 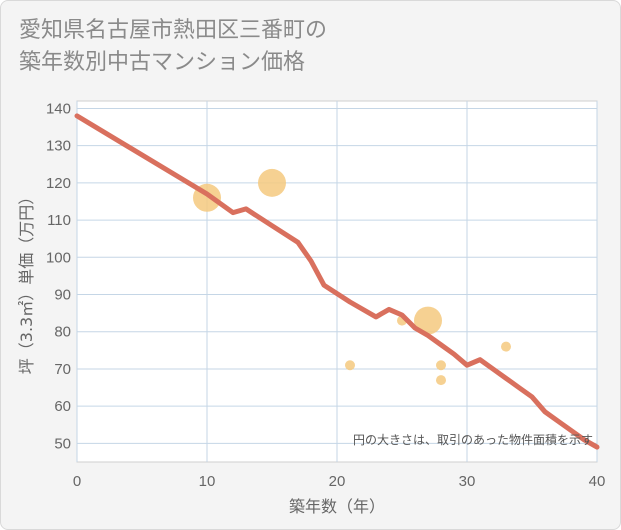 What do you see at coordinates (58, 257) in the screenshot?
I see `y-tick-label: 100` at bounding box center [58, 257].